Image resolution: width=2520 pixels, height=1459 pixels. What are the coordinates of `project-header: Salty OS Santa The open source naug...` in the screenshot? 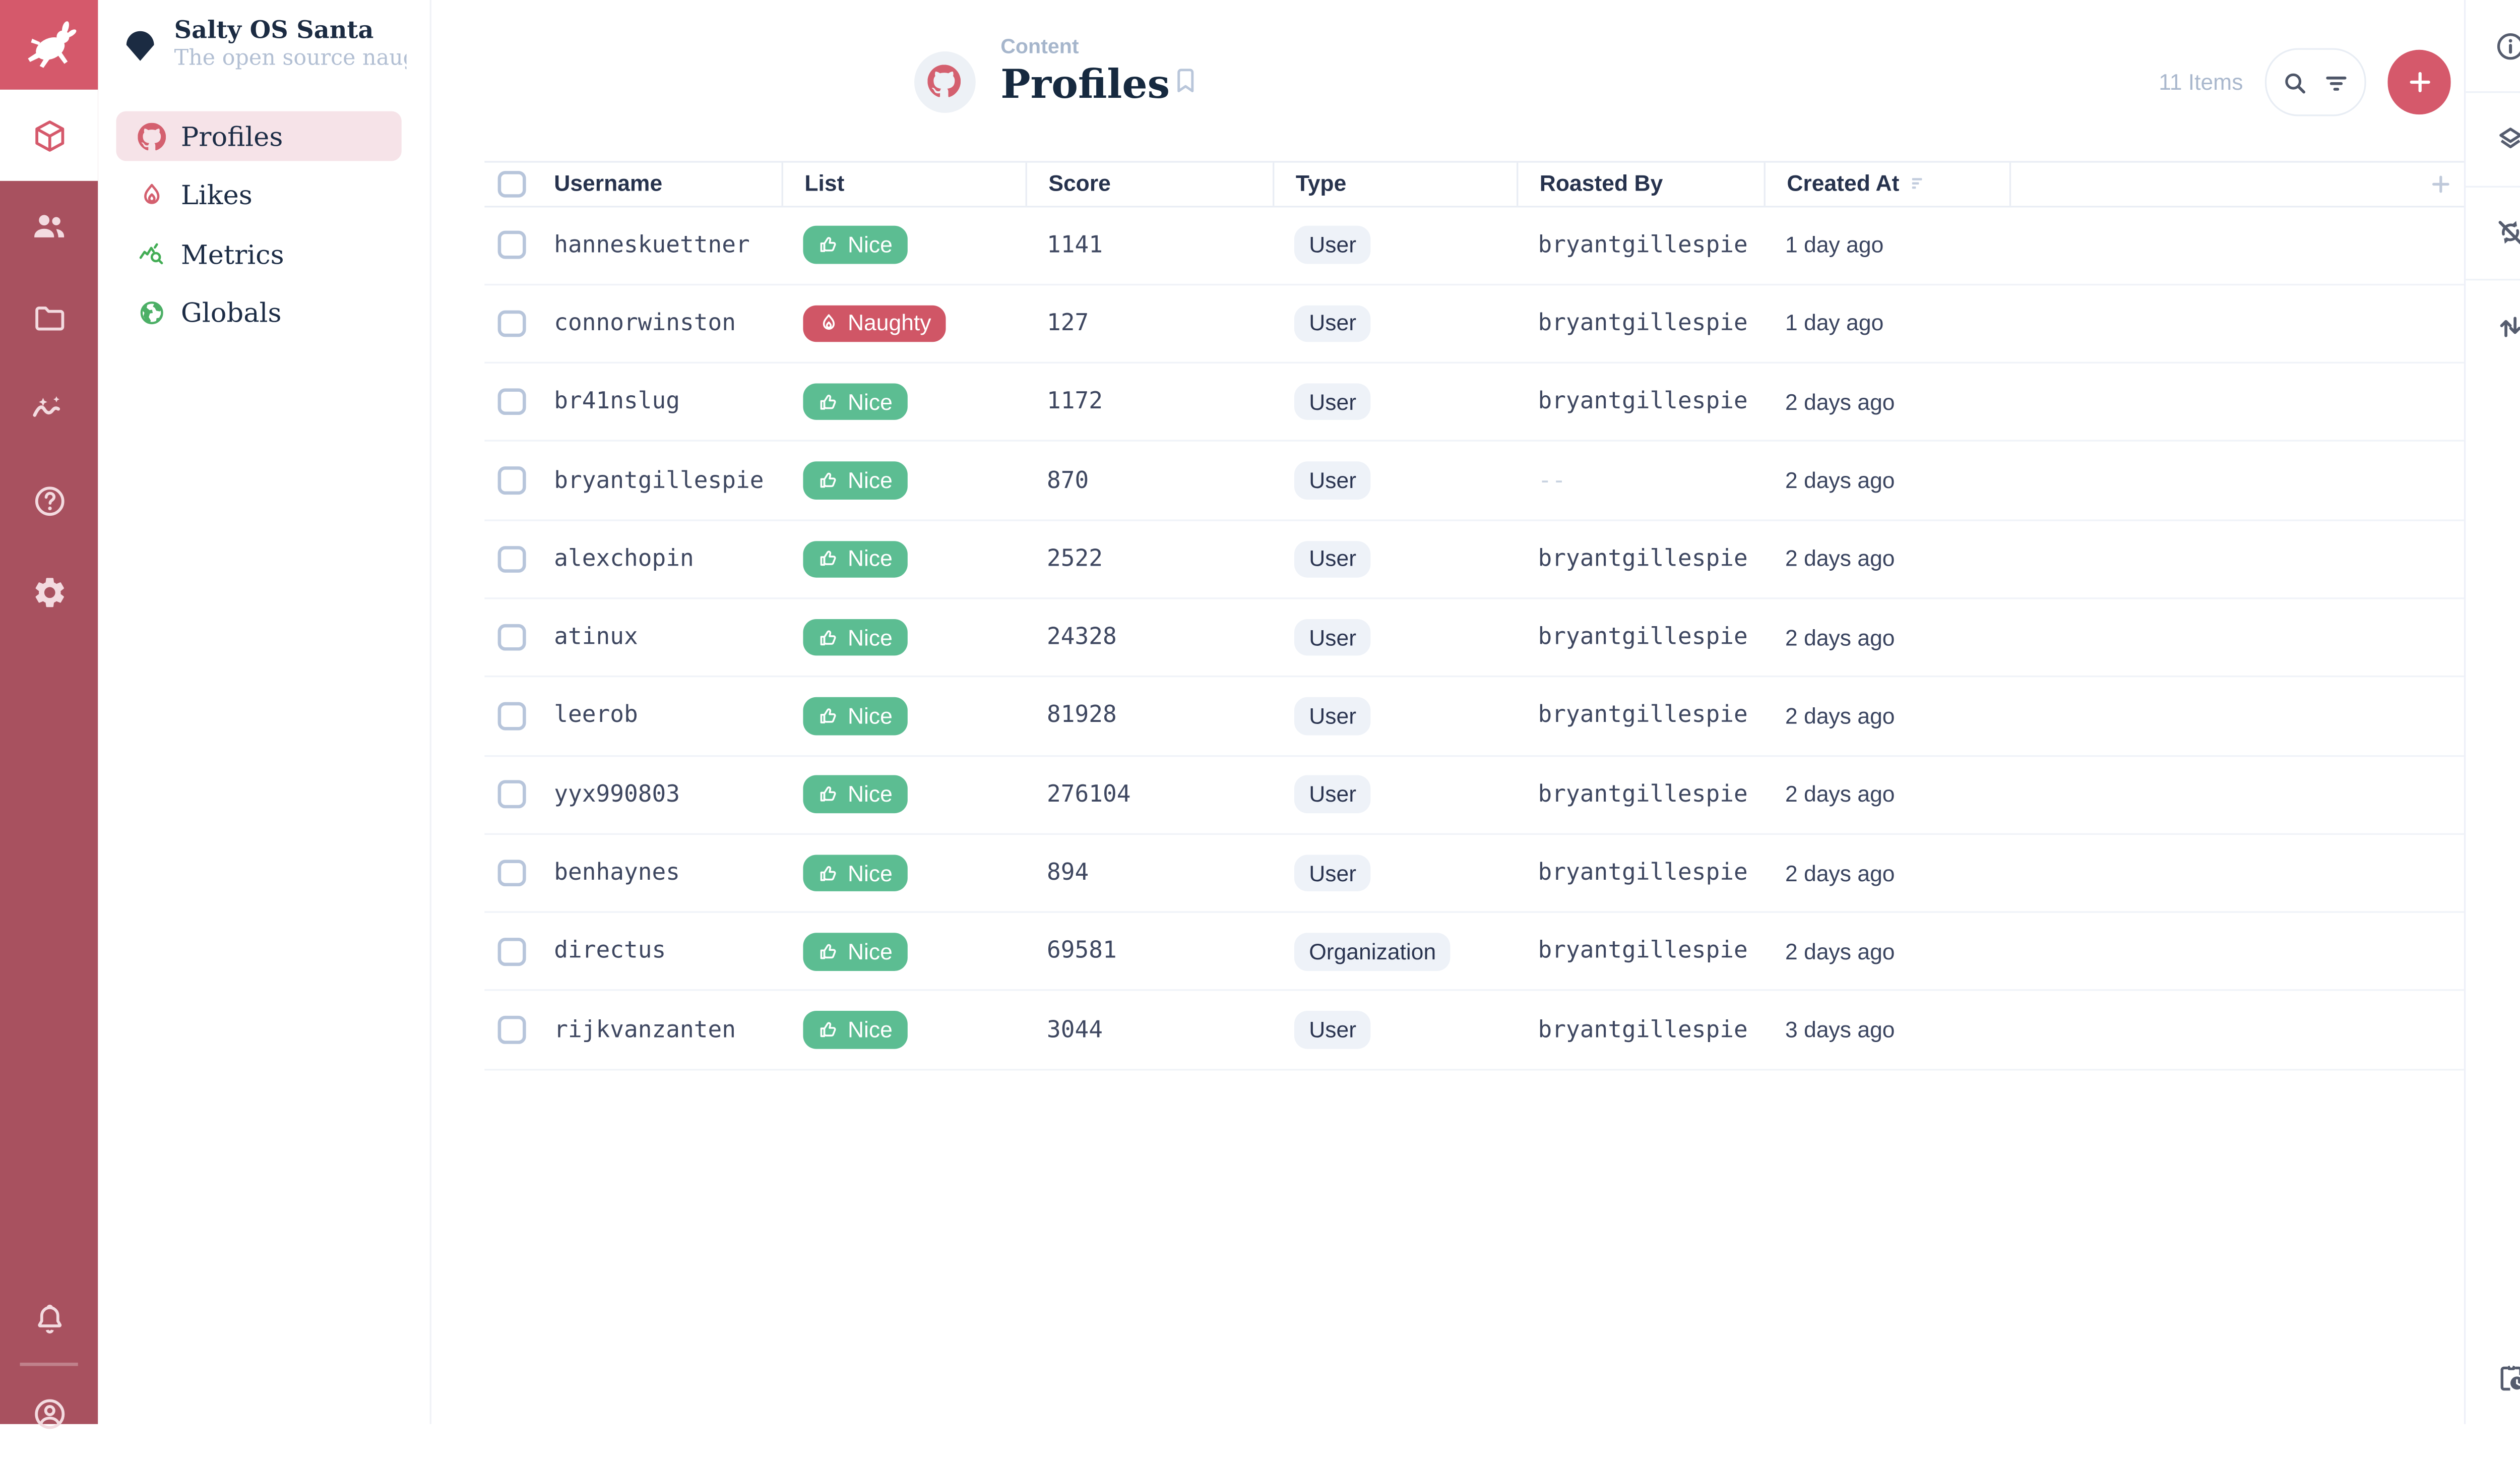 It's located at (263, 45).